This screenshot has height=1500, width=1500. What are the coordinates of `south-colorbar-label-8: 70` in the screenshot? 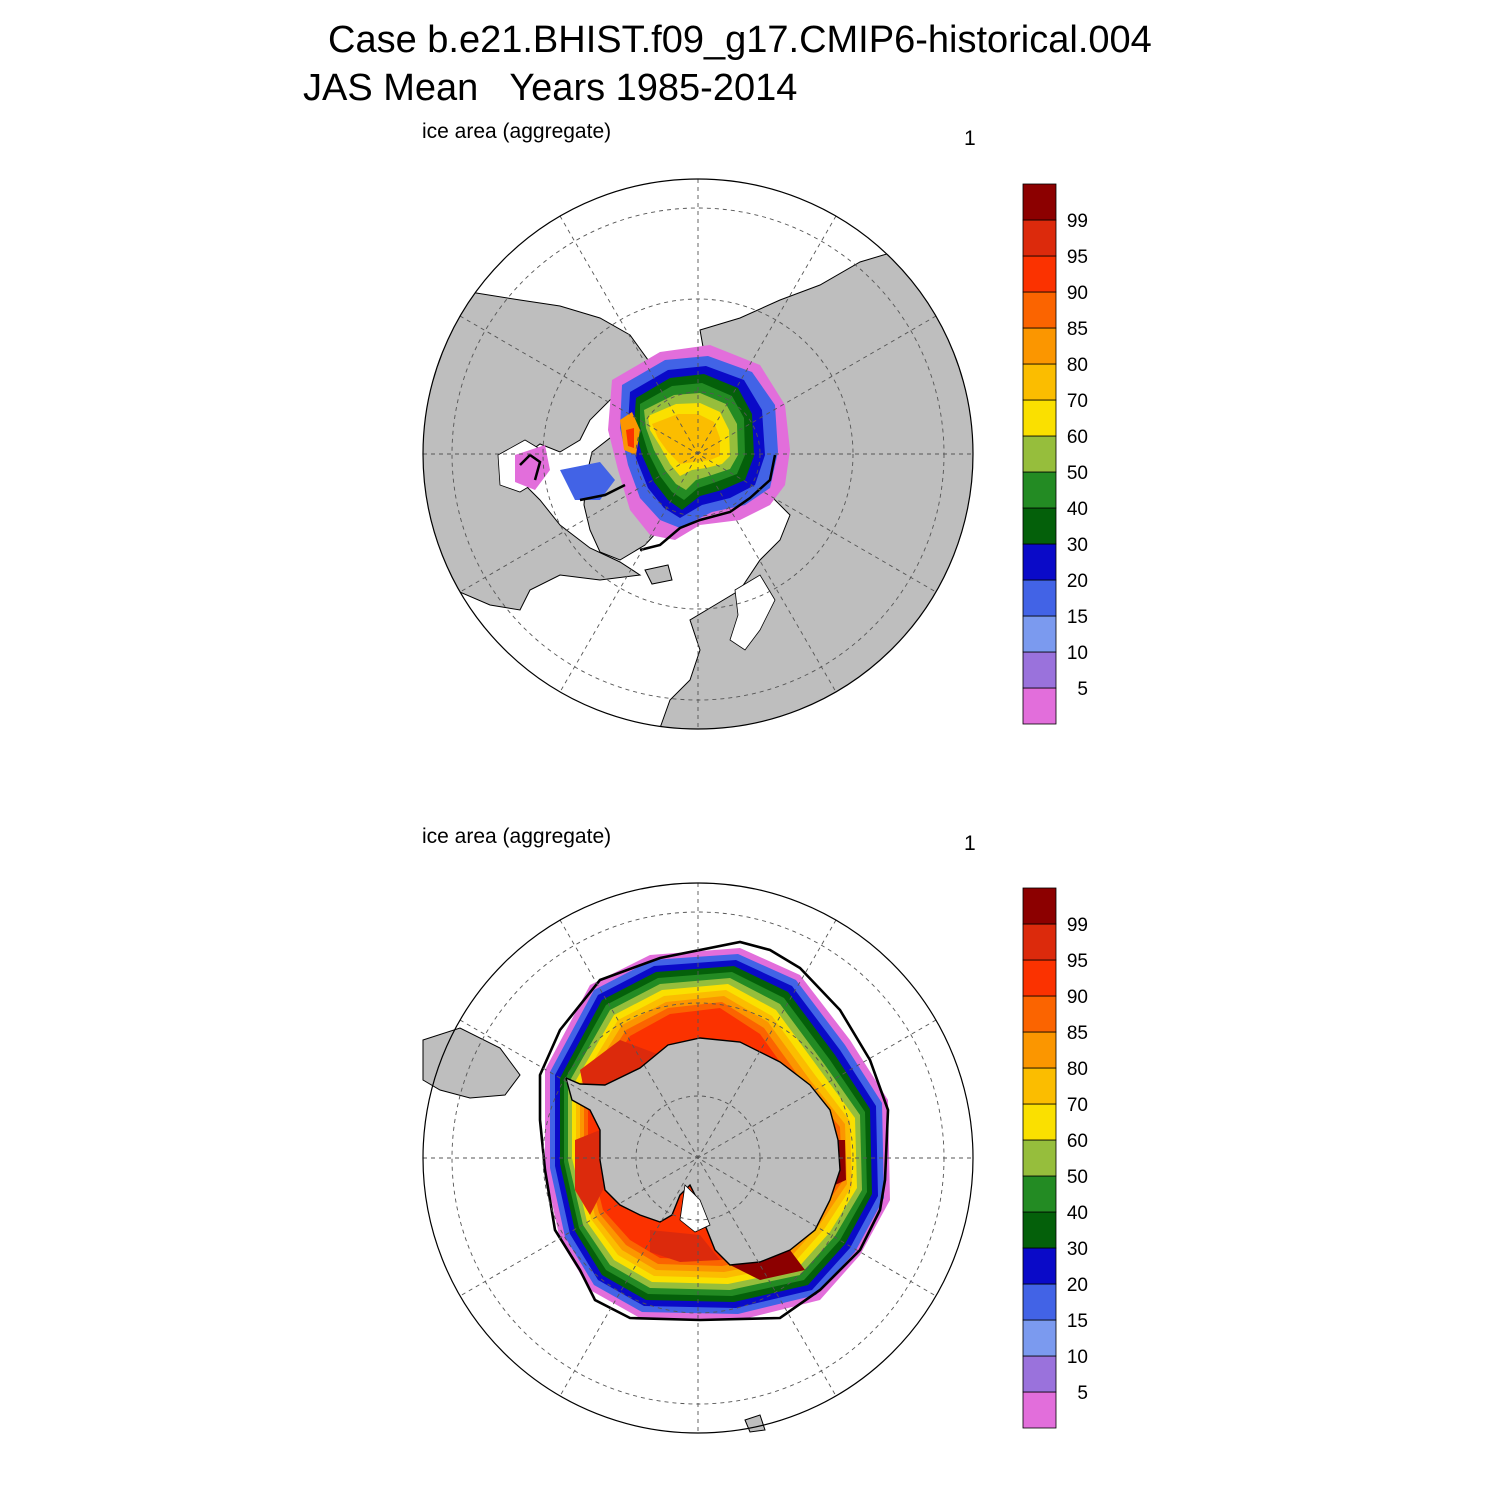 It's located at (1077, 1105).